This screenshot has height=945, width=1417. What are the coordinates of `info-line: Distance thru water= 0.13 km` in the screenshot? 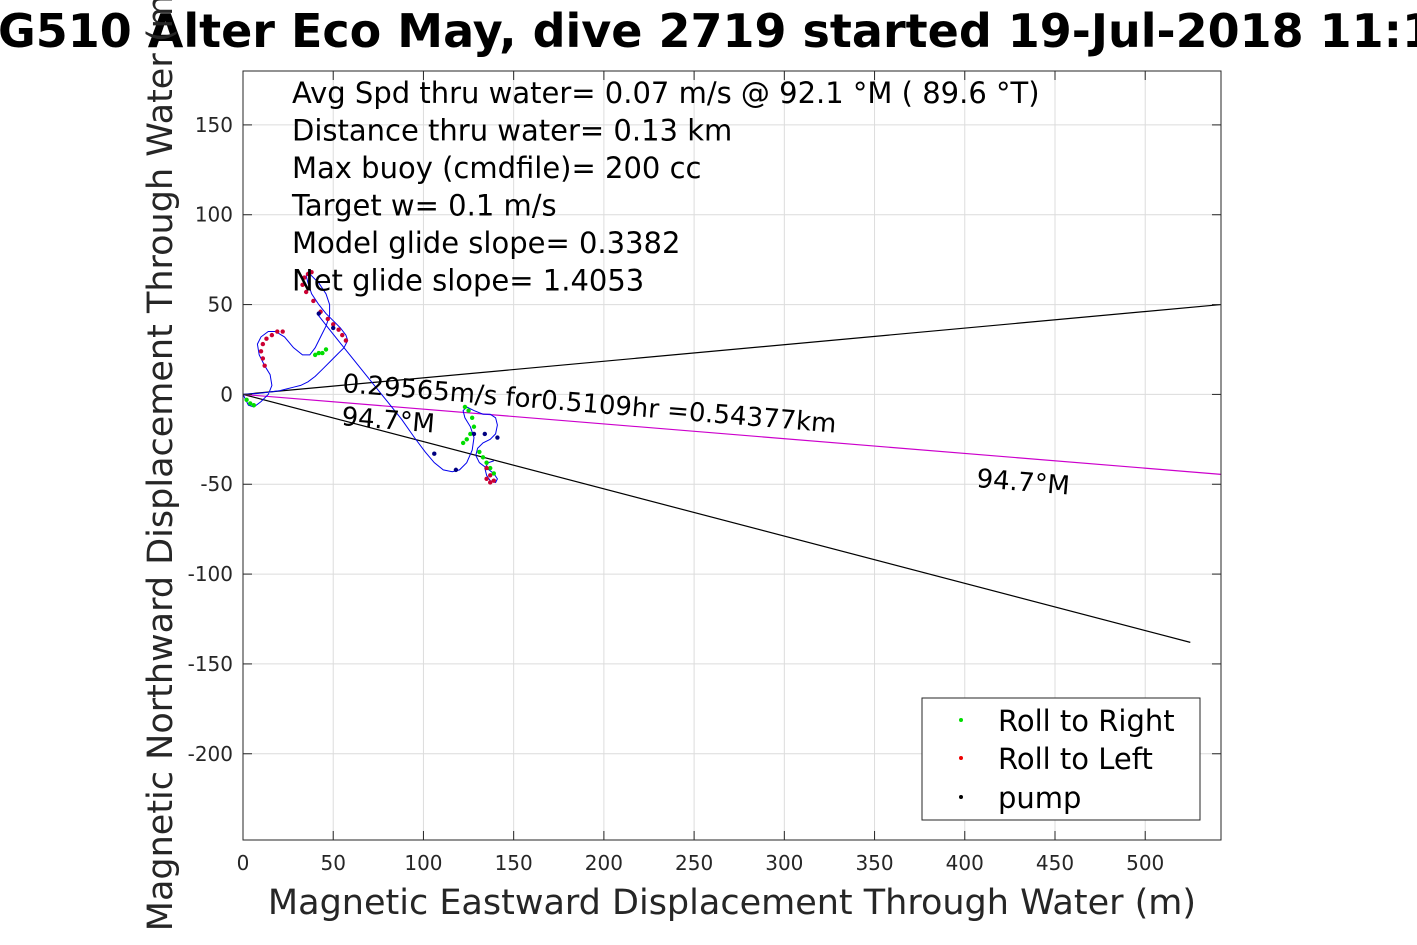 It's located at (512, 131).